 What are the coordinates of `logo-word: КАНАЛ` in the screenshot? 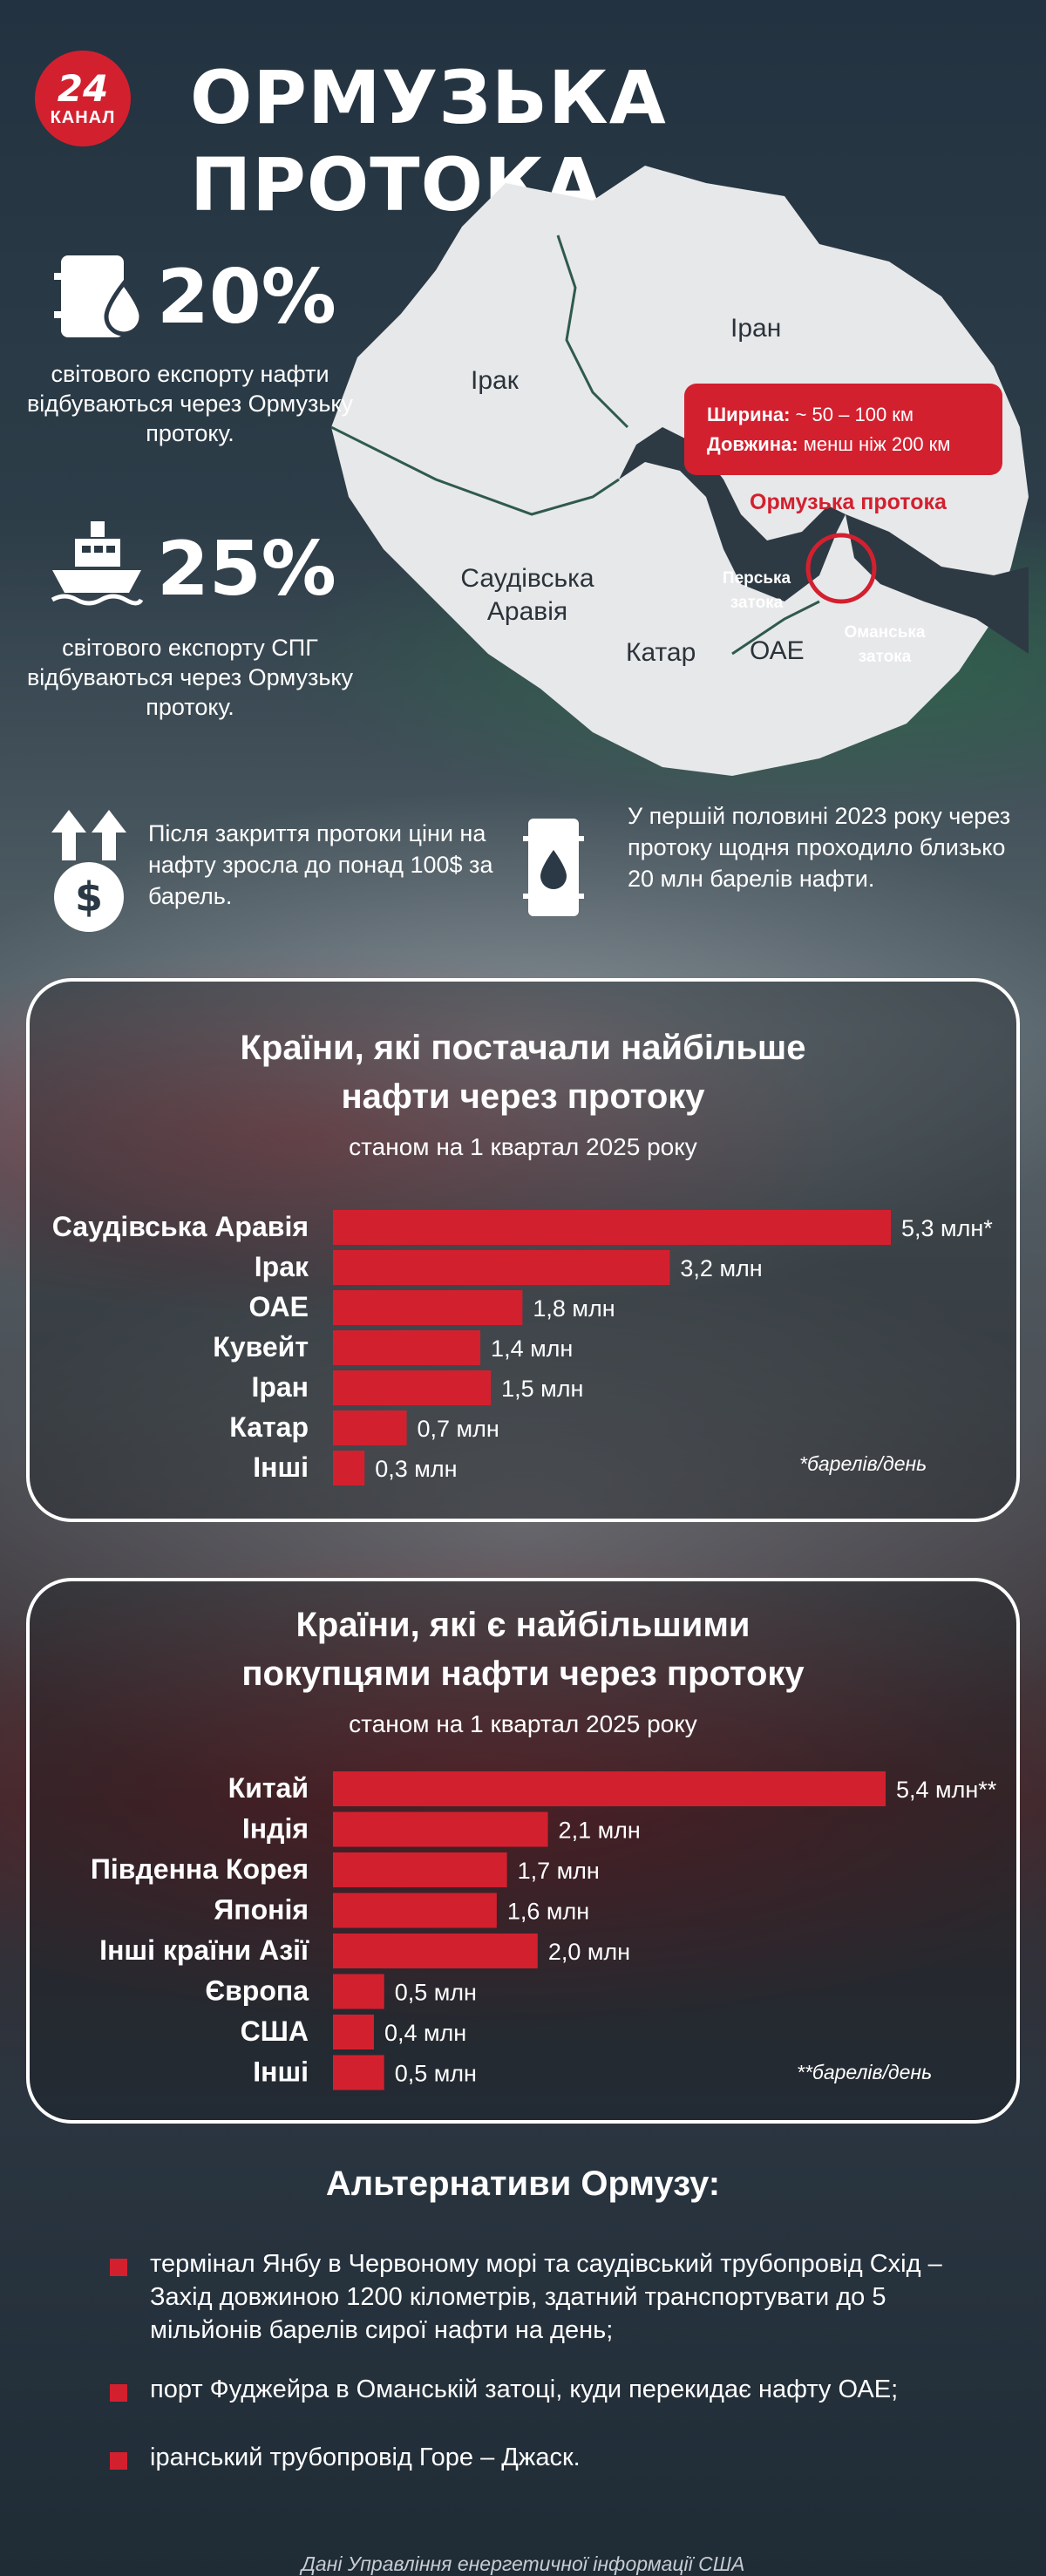 It's located at (83, 117).